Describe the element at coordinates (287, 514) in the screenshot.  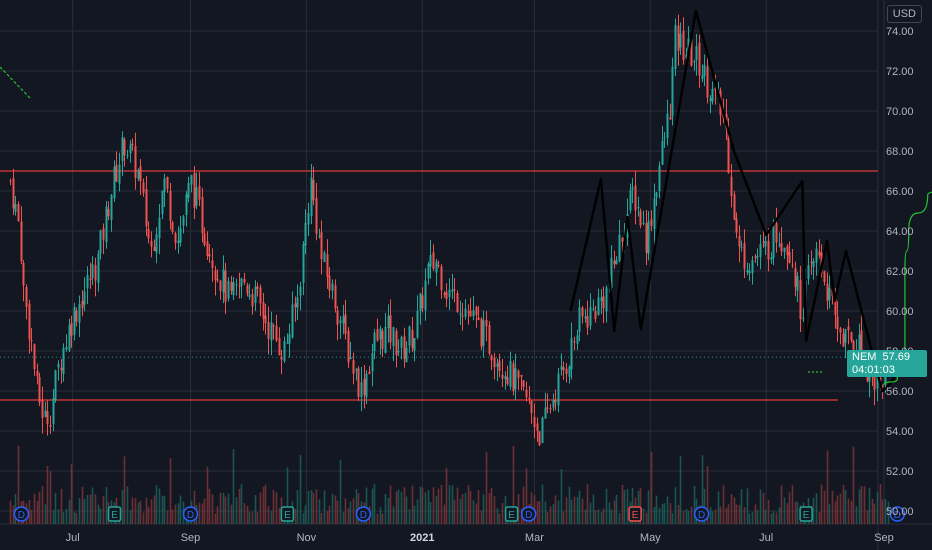
I see `earnings-marker-icon` at that location.